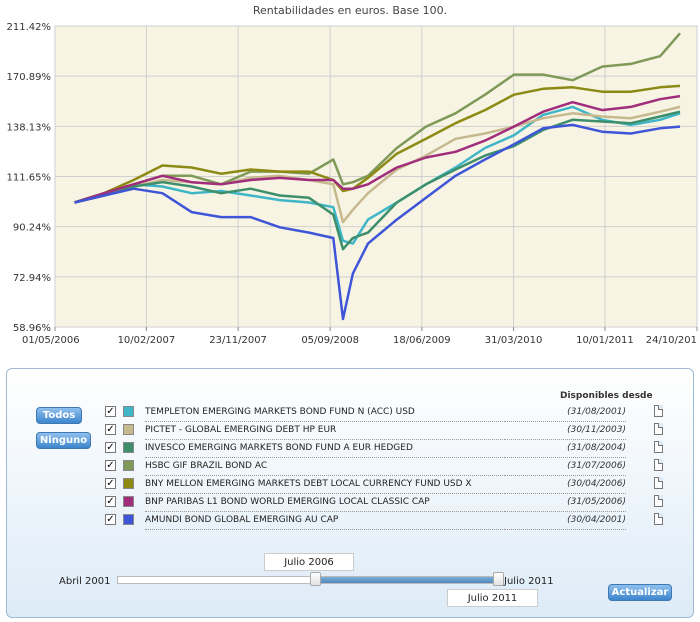 Image resolution: width=700 pixels, height=622 pixels. I want to click on range-end-label: Julio 2011, so click(529, 581).